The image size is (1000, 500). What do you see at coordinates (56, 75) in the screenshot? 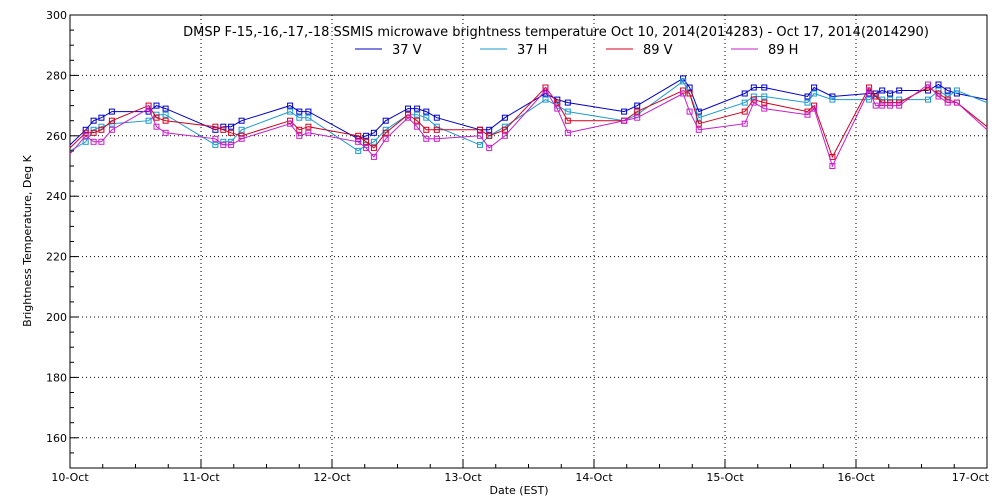
I see `y-tick-label: 280` at bounding box center [56, 75].